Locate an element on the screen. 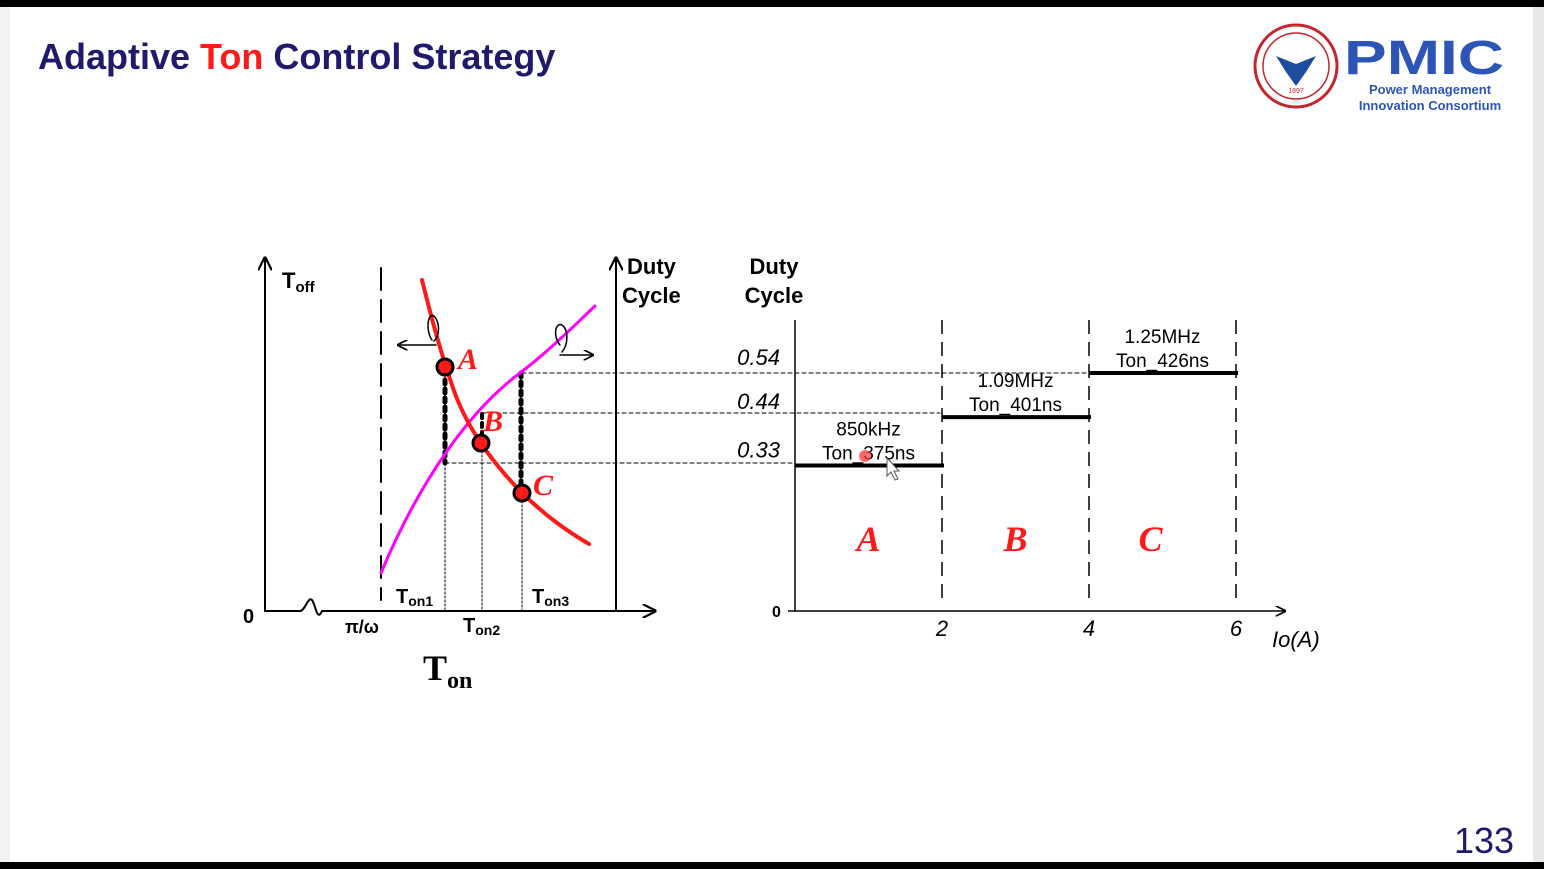 Image resolution: width=1544 pixels, height=869 pixels. region-label-b: B is located at coordinates (1014, 539).